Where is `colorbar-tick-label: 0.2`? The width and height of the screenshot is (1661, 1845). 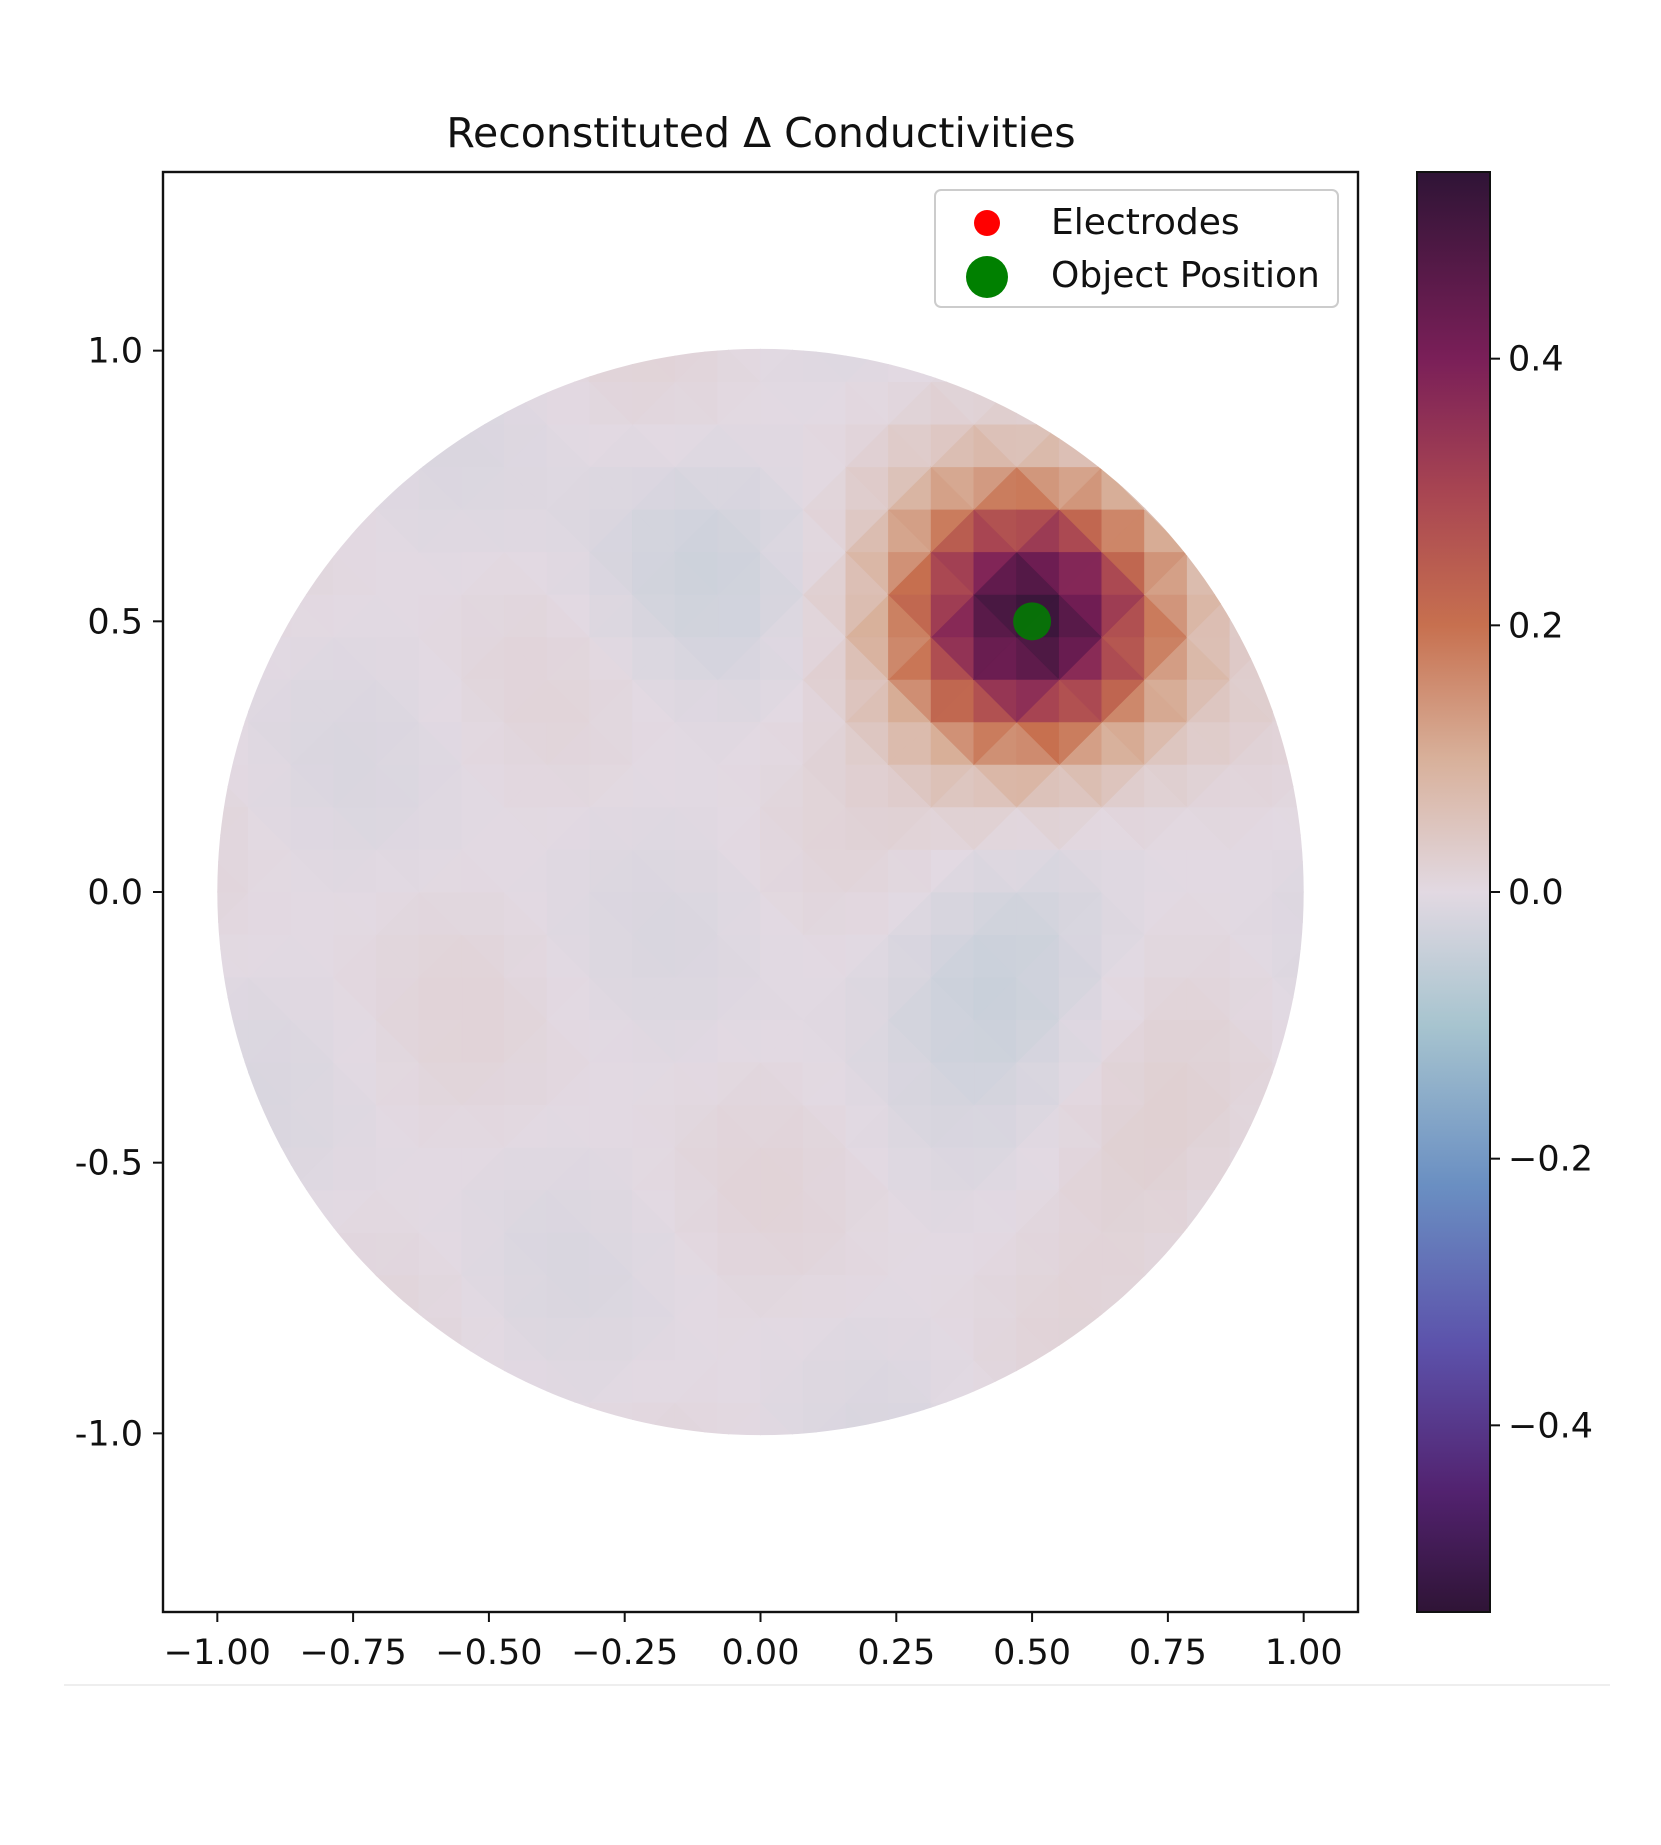
colorbar-tick-label: 0.2 is located at coordinates (1536, 626).